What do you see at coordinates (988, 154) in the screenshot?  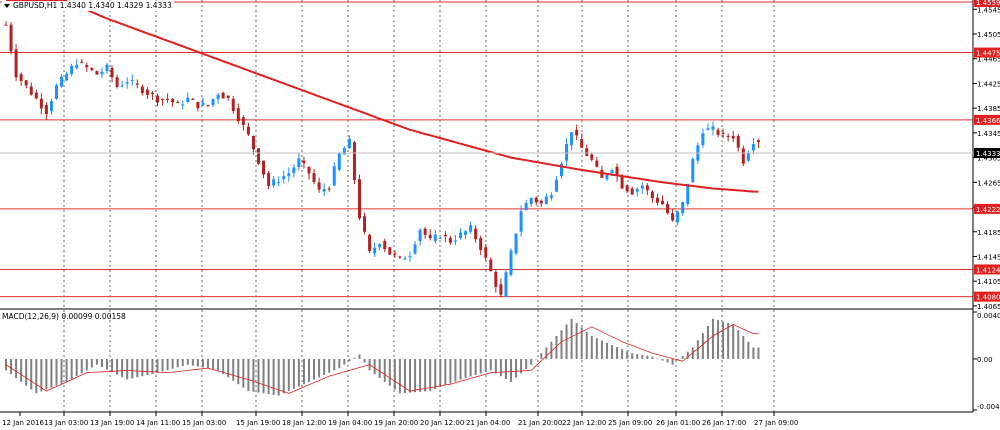 I see `current-price-label: 1.4333` at bounding box center [988, 154].